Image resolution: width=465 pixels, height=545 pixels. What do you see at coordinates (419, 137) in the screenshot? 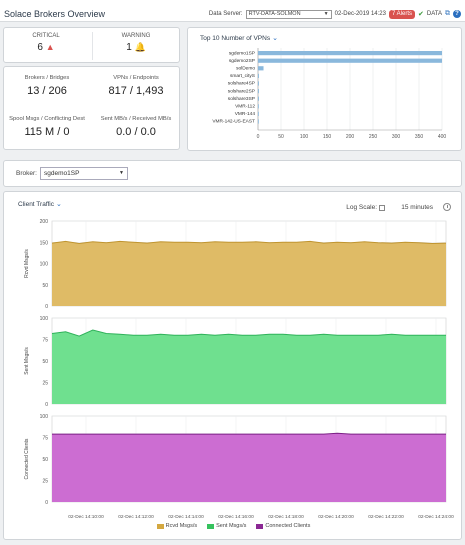
I see `x-tick-label: 350` at bounding box center [419, 137].